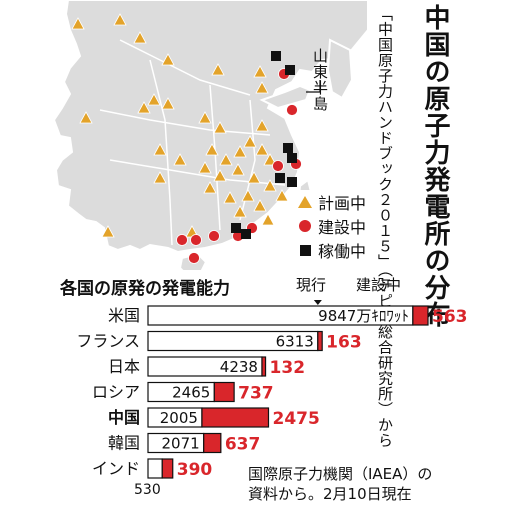 This screenshot has height=505, width=508. I want to click on value-label-current: 2071, so click(181, 444).